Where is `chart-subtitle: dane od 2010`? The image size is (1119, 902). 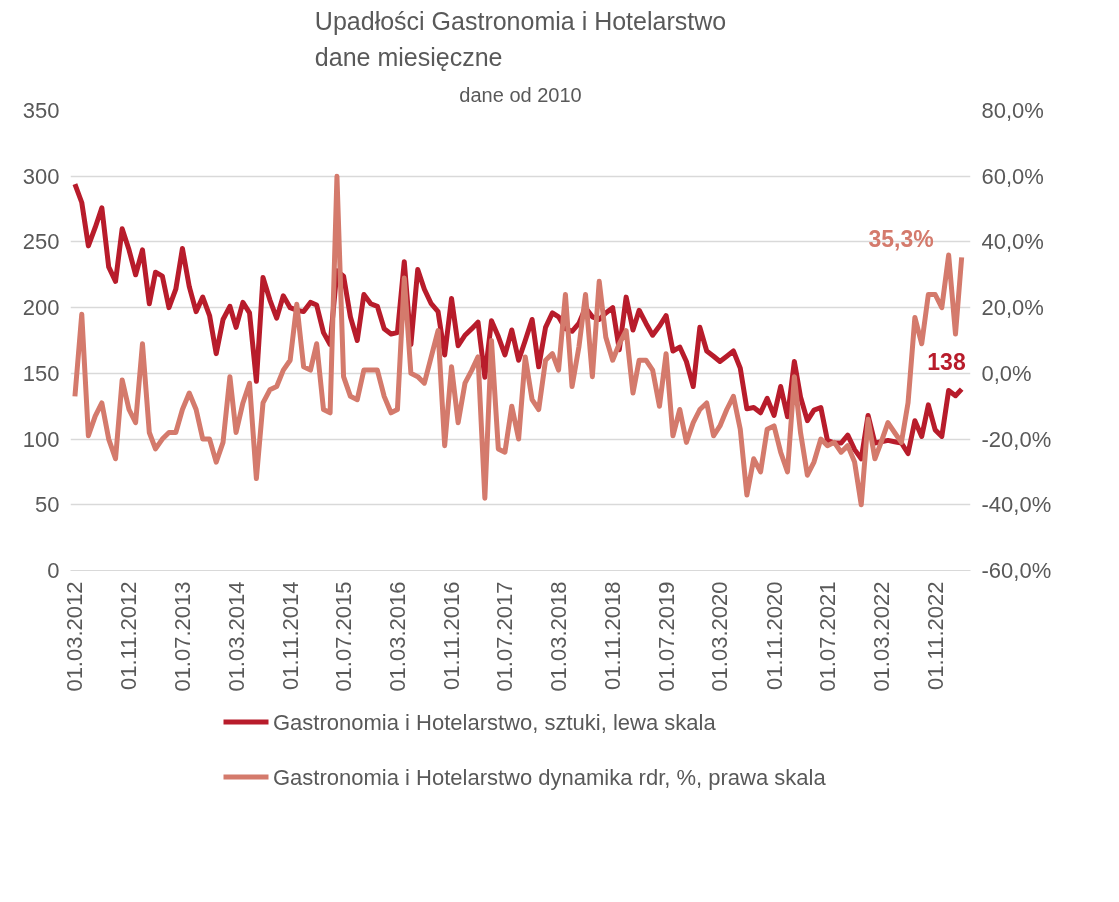 chart-subtitle: dane od 2010 is located at coordinates (520, 94).